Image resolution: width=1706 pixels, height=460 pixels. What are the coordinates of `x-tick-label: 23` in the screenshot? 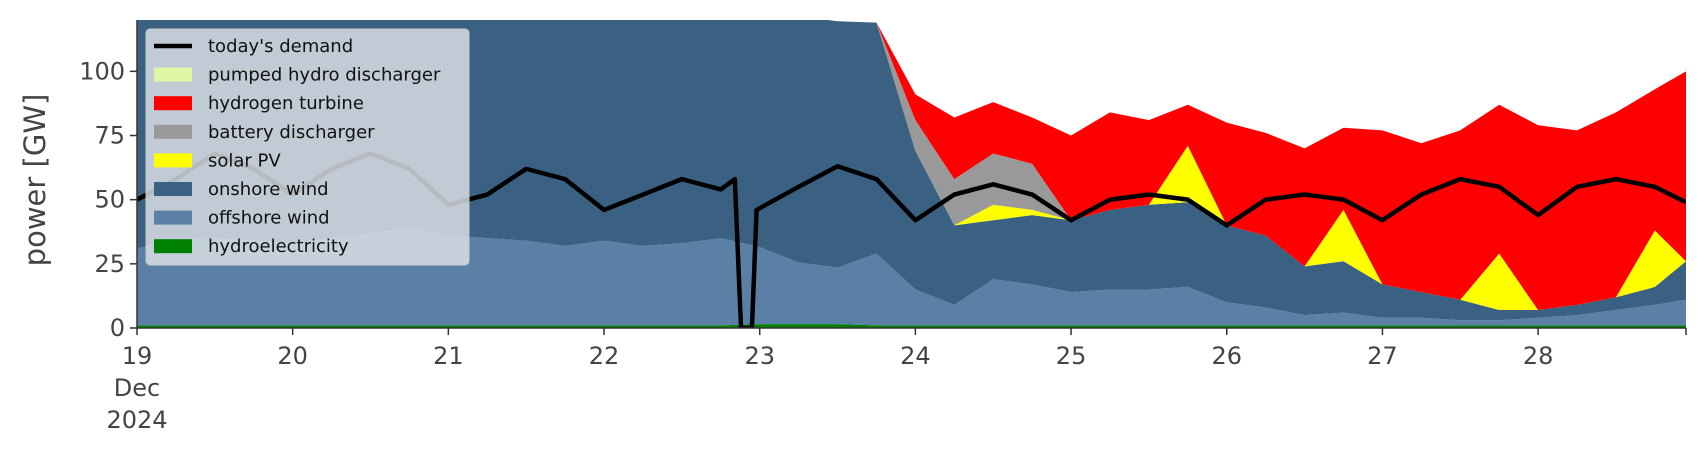 It's located at (759, 356).